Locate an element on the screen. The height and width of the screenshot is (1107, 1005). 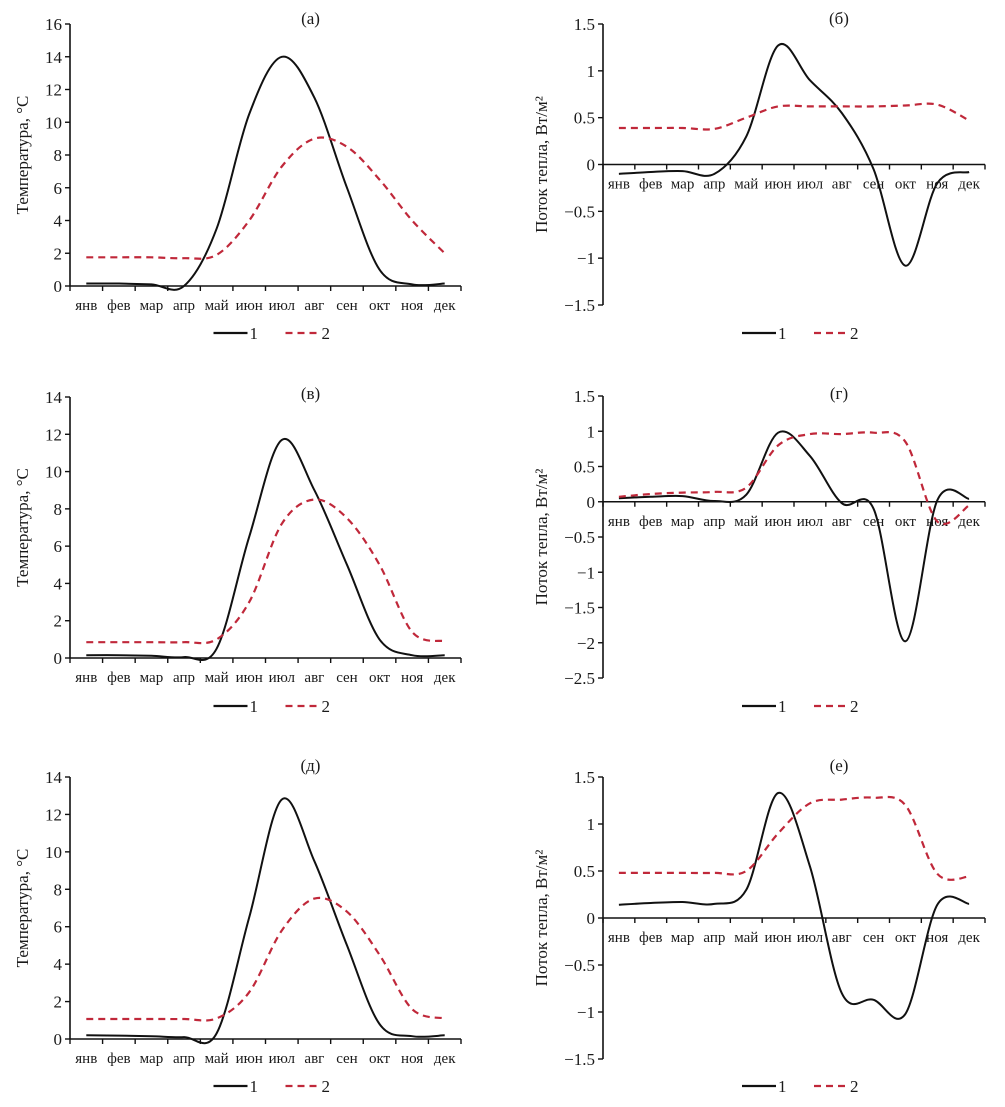
x-tick-label: фев is located at coordinates (650, 185).